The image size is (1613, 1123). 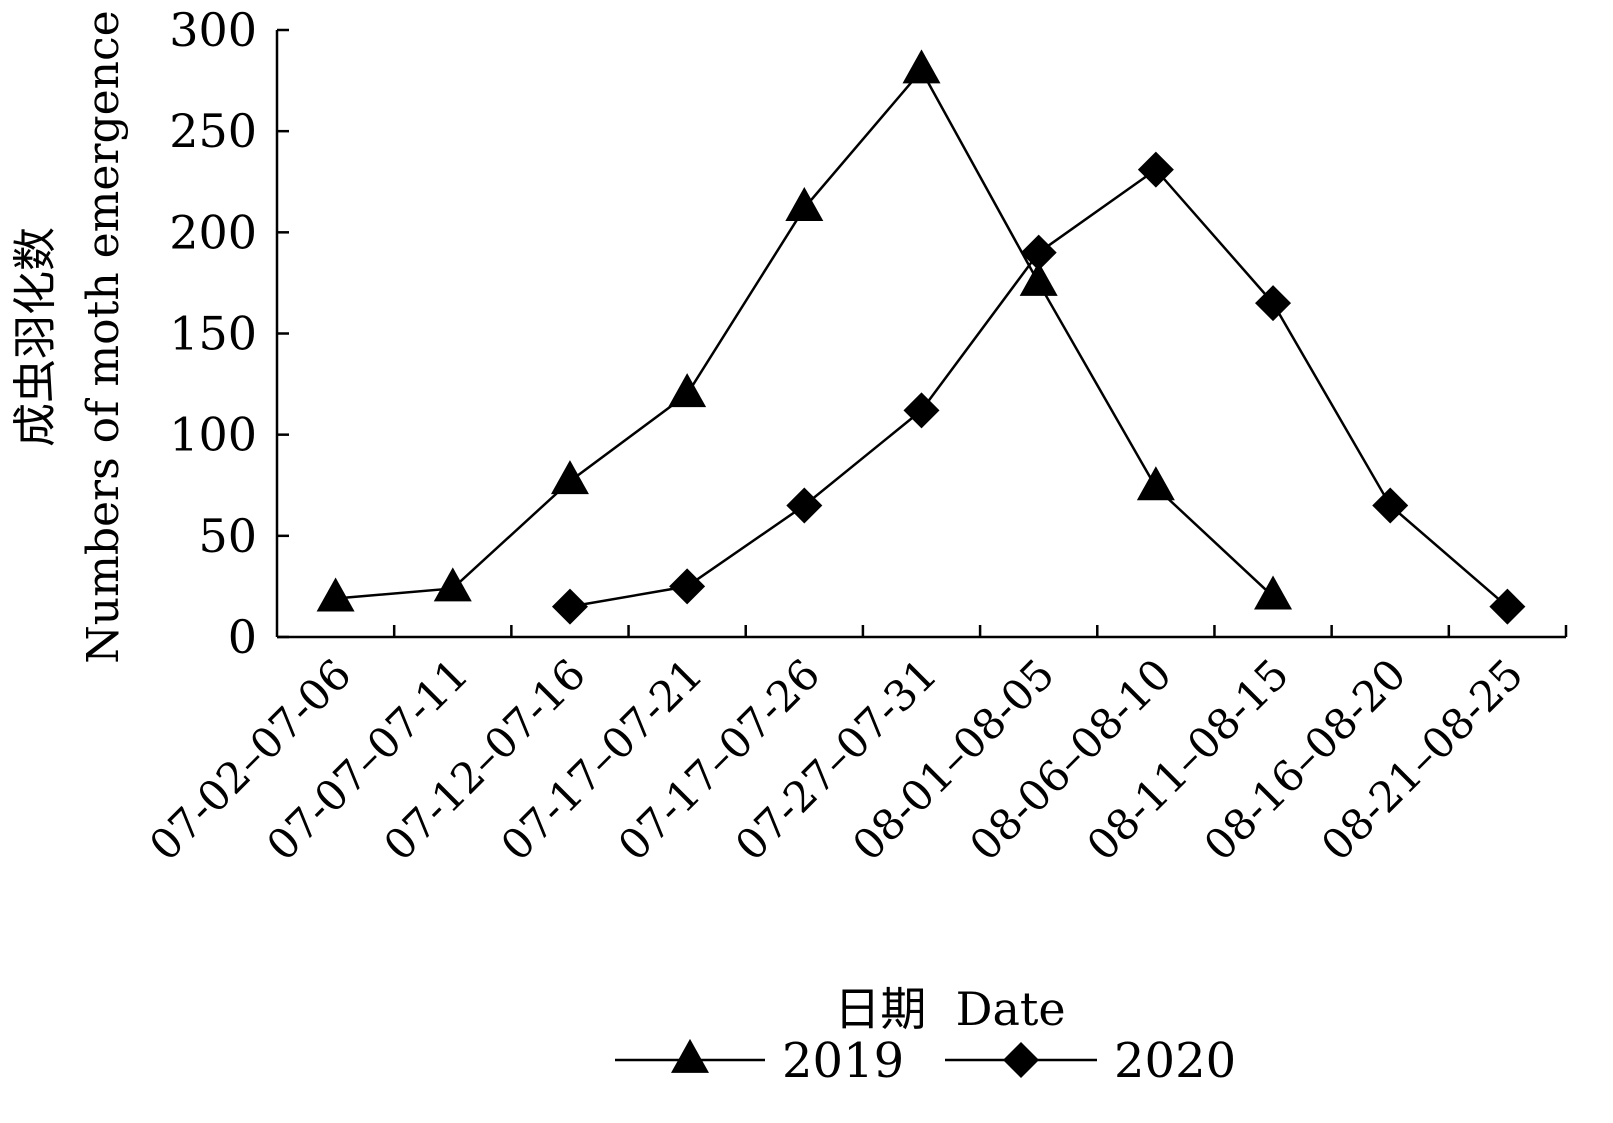 What do you see at coordinates (213, 232) in the screenshot?
I see `y-tick-label: 200` at bounding box center [213, 232].